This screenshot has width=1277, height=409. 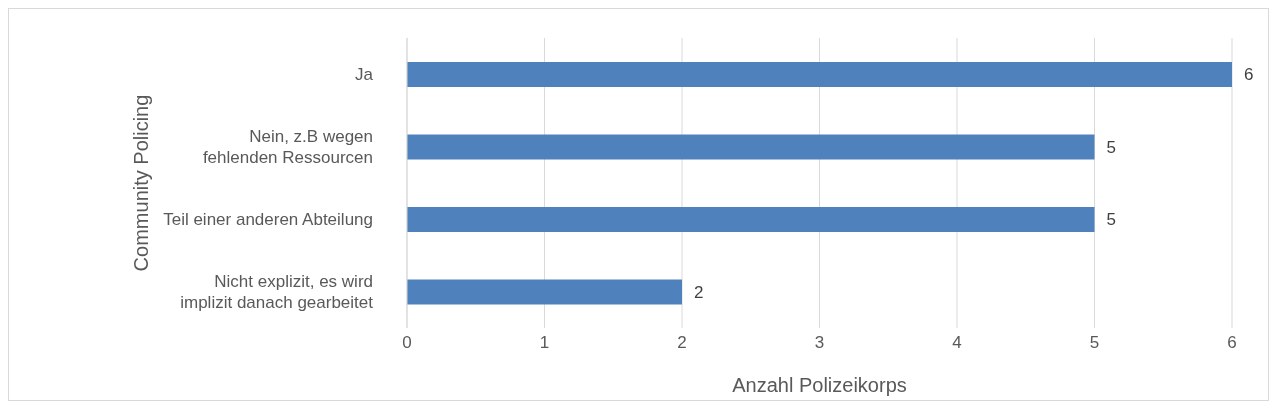 What do you see at coordinates (544, 343) in the screenshot?
I see `x-tick-label: 1` at bounding box center [544, 343].